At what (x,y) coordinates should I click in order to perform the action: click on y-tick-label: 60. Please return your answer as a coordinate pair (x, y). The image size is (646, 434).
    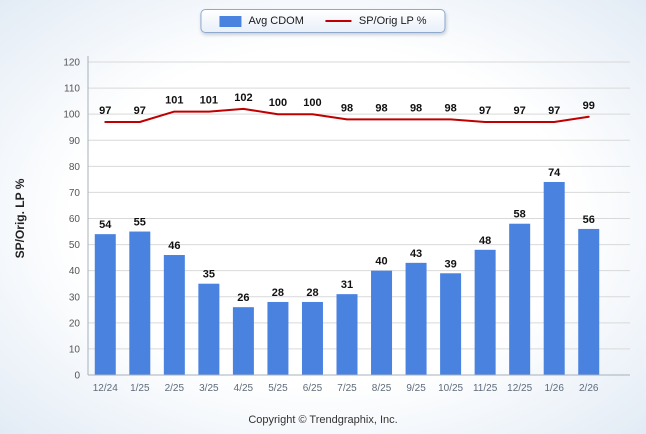
    Looking at the image, I should click on (75, 219).